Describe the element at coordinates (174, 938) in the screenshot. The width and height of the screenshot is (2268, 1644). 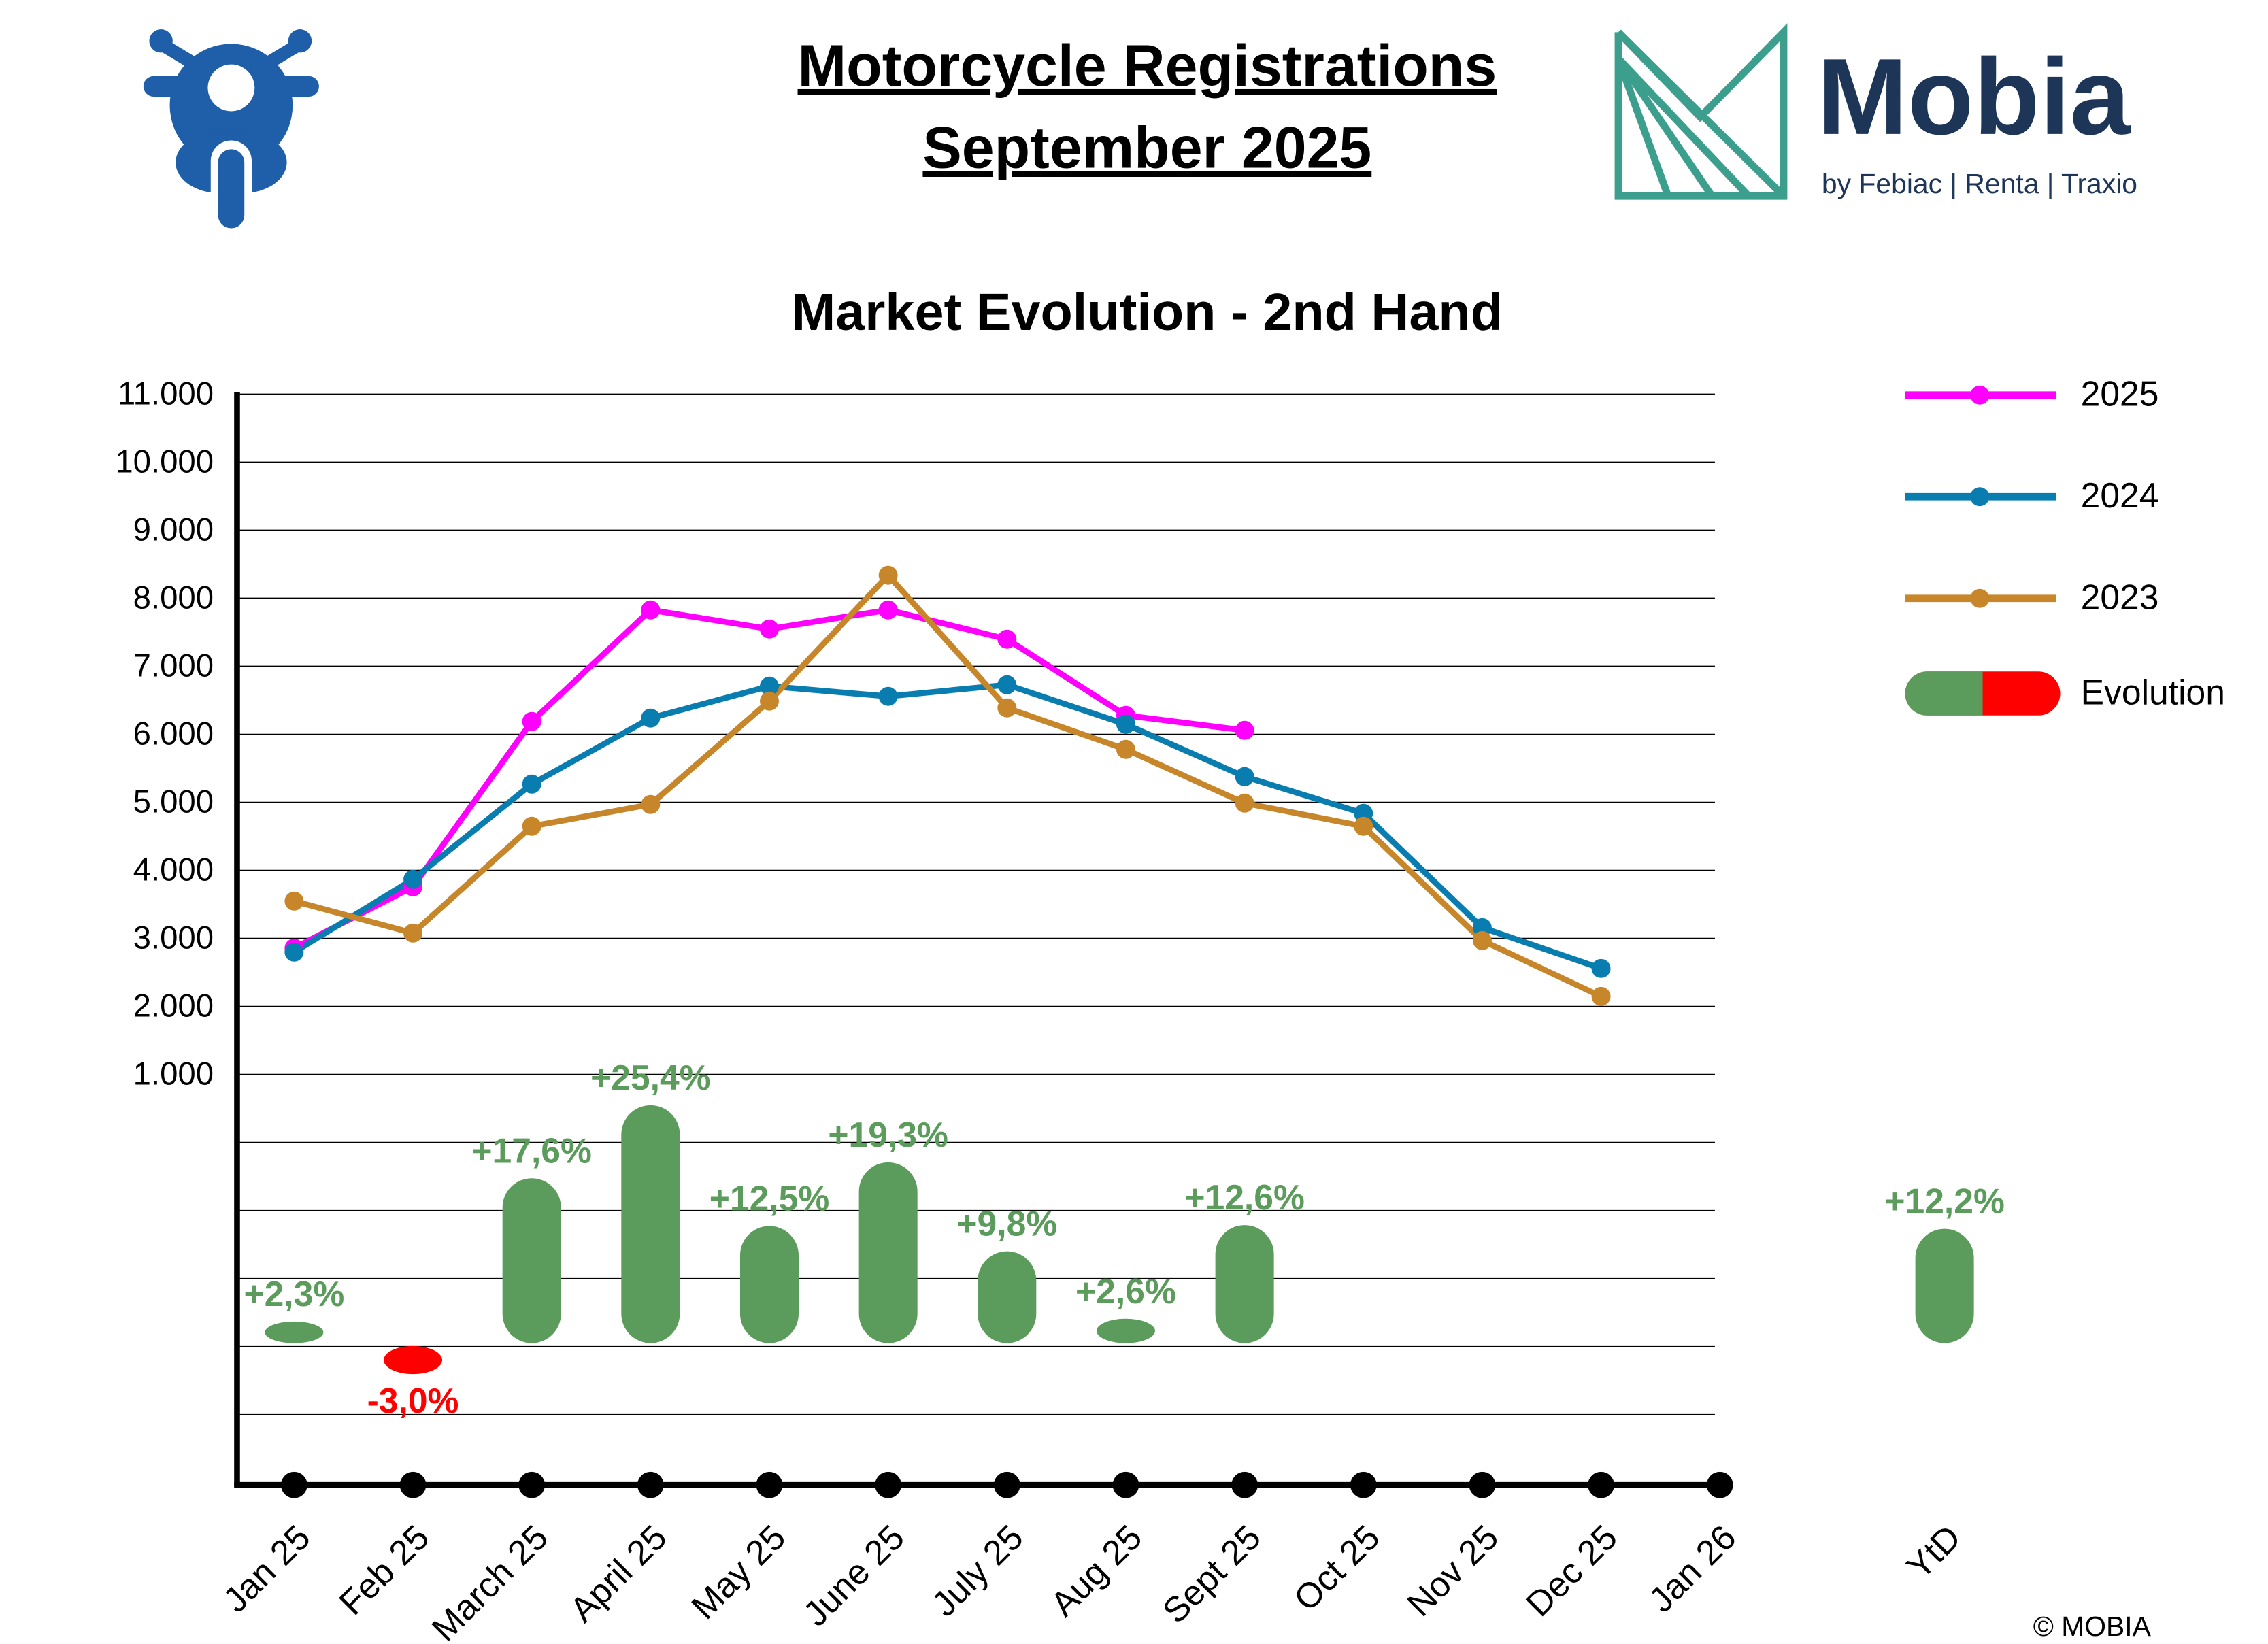
I see `y-tick-label: 3.000` at that location.